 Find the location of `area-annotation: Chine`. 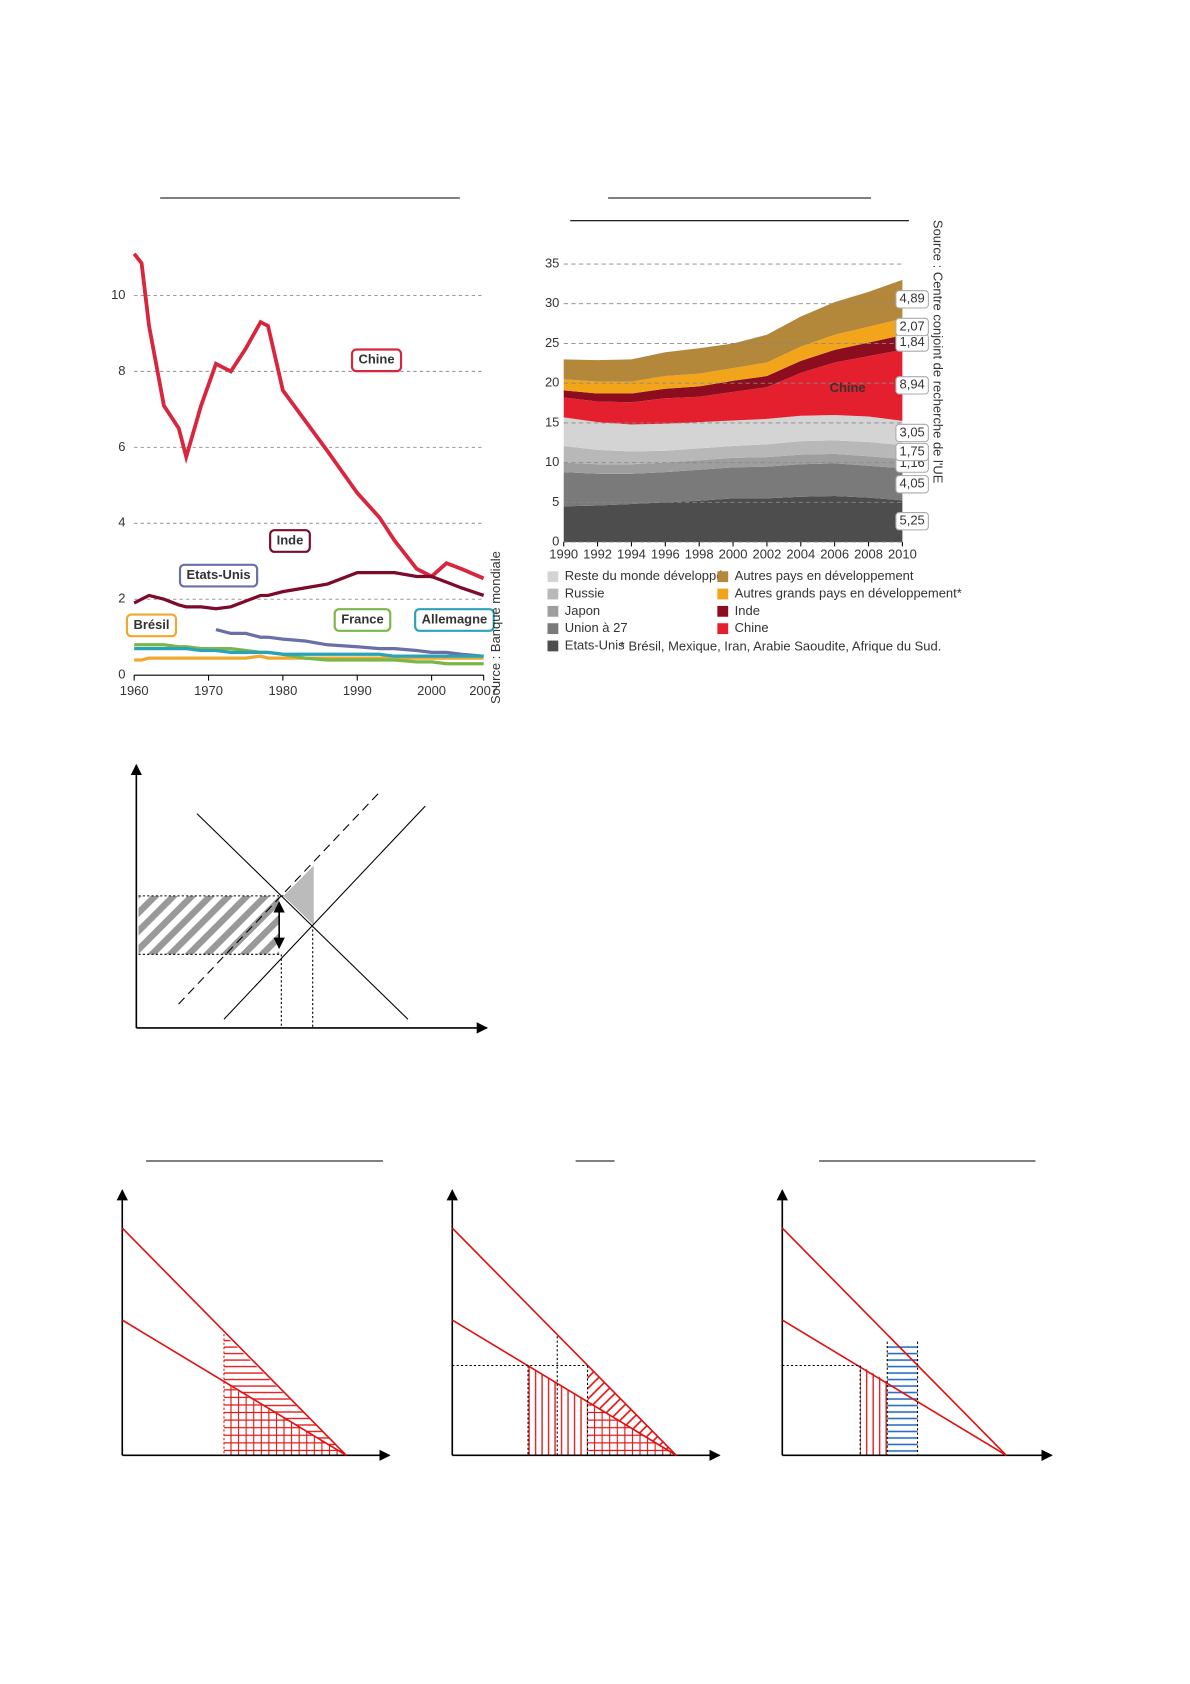

area-annotation: Chine is located at coordinates (848, 387).